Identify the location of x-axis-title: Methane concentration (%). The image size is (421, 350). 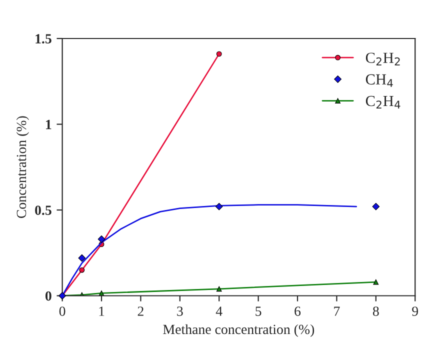
(238, 330).